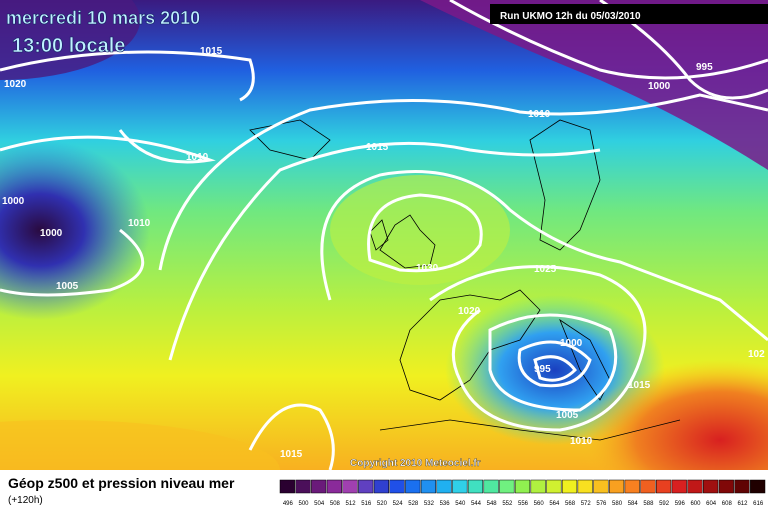 This screenshot has width=768, height=512. What do you see at coordinates (711, 504) in the screenshot?
I see `scale-label: 604` at bounding box center [711, 504].